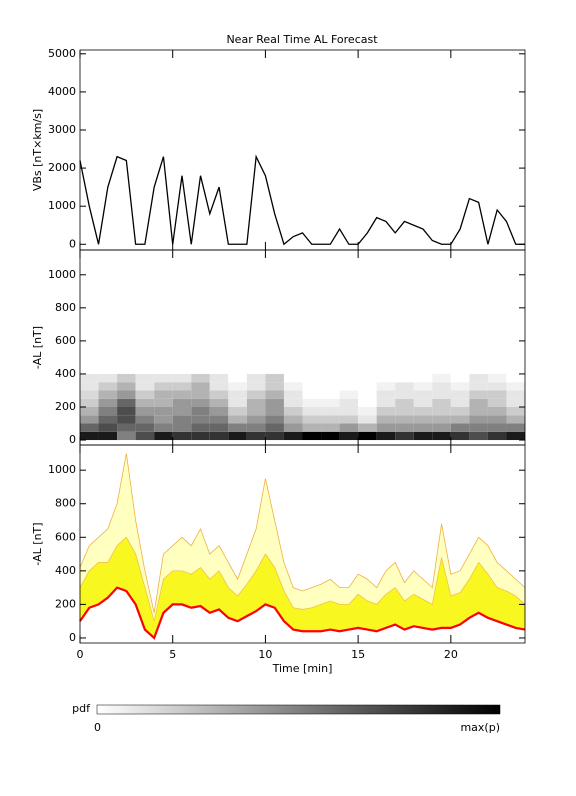 This screenshot has height=796, width=576. Describe the element at coordinates (37, 543) in the screenshot. I see `y-axis-label: -AL [nT]` at that location.